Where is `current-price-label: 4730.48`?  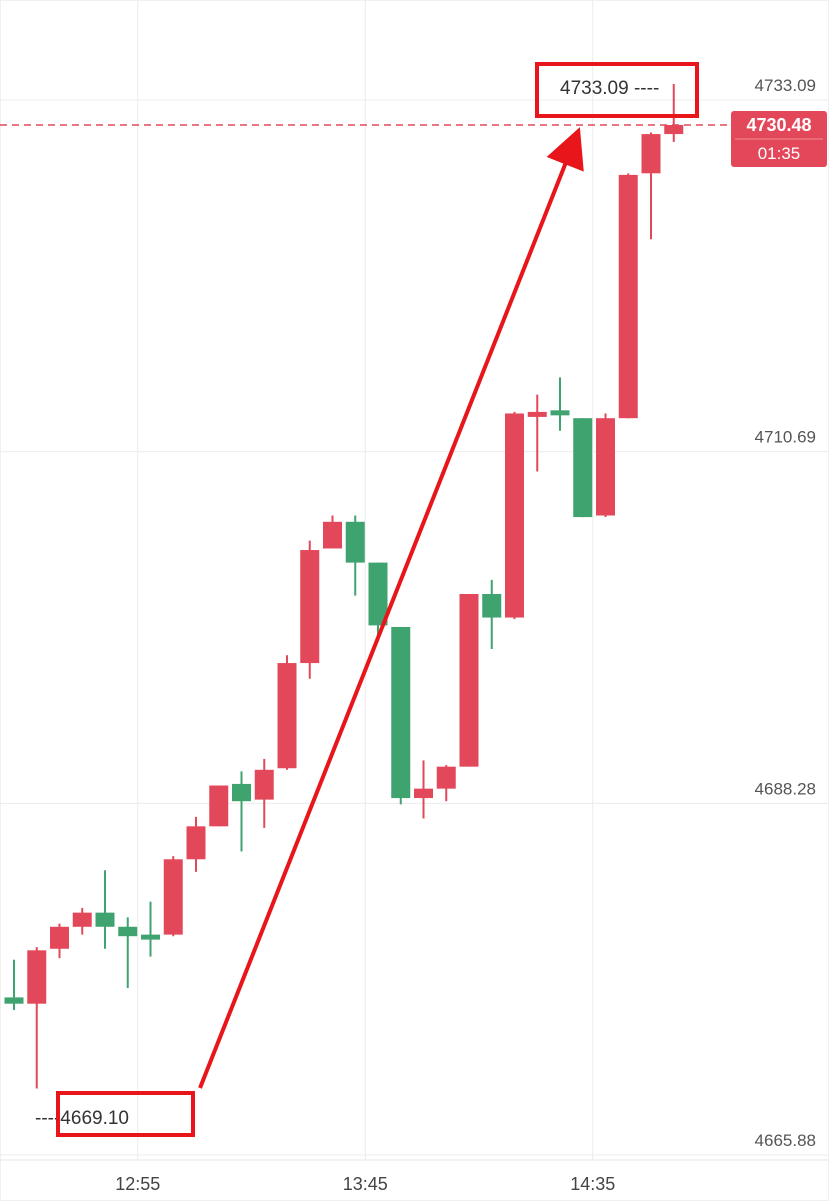
current-price-label: 4730.48 is located at coordinates (778, 125).